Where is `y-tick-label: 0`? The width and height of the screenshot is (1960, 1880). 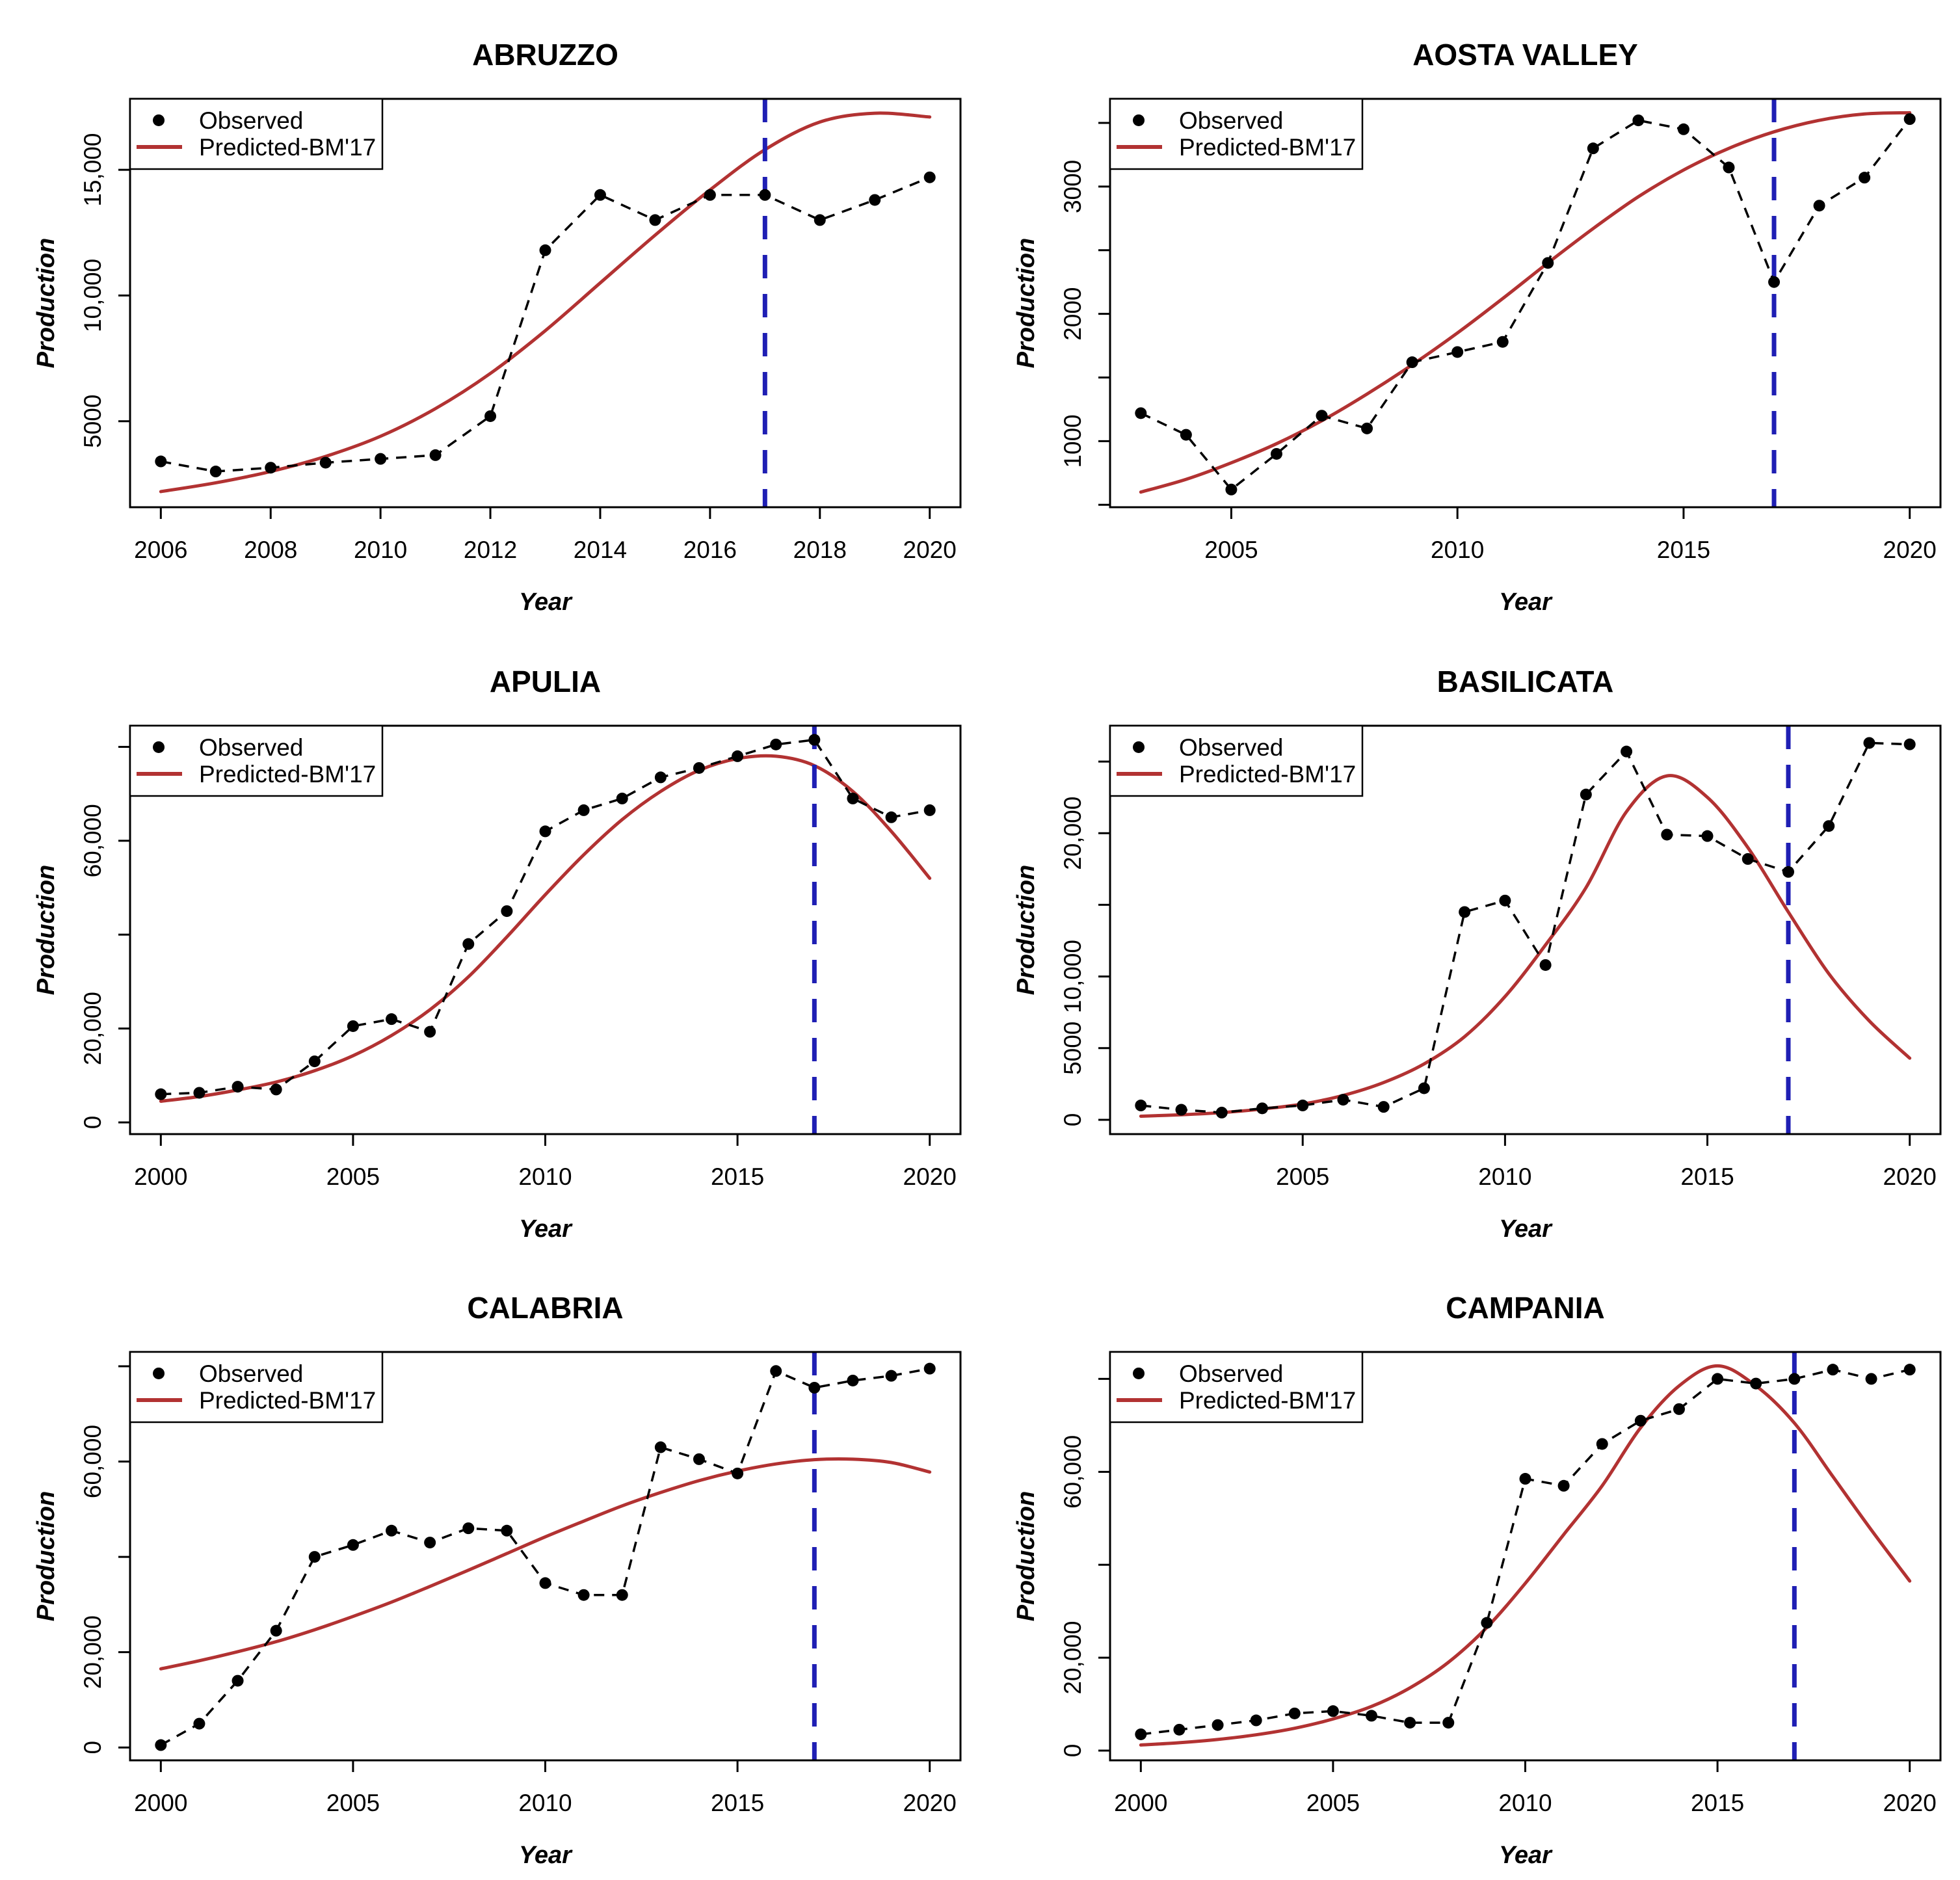
y-tick-label: 0 is located at coordinates (92, 1747).